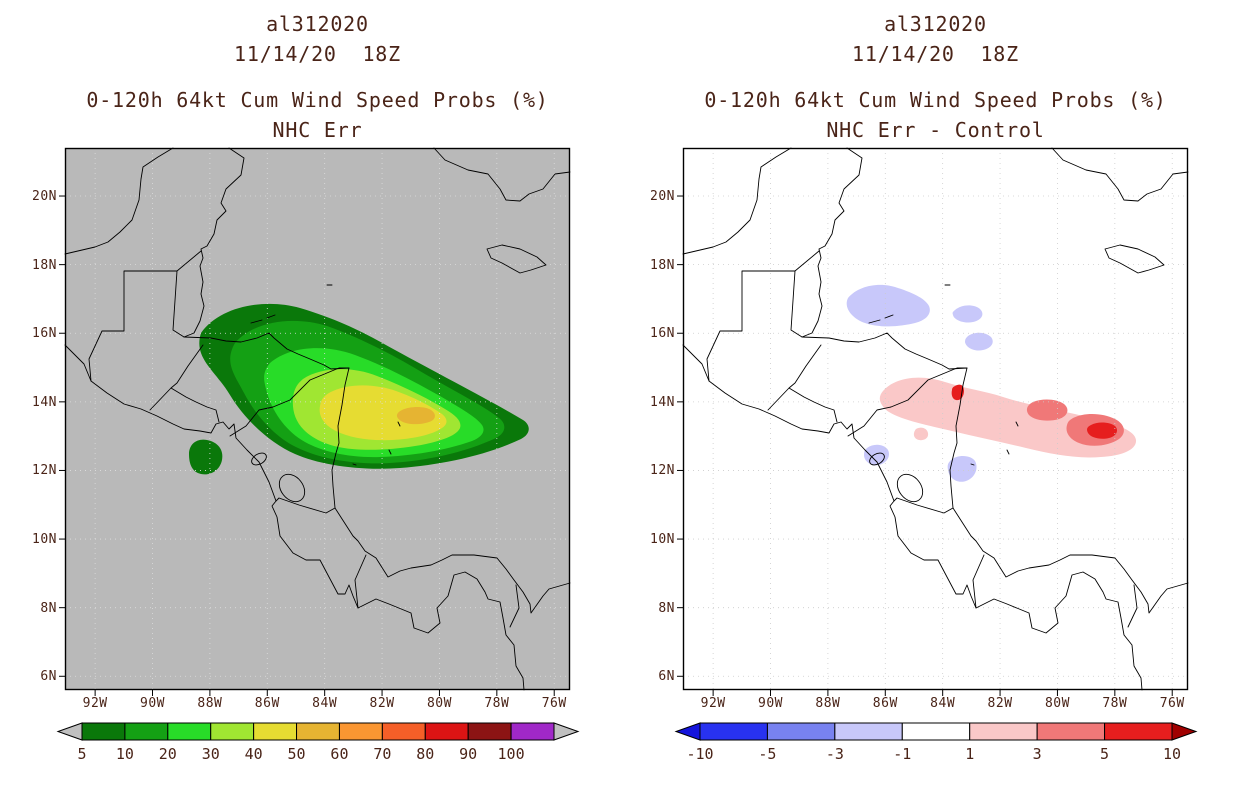  Describe the element at coordinates (44, 334) in the screenshot. I see `lat-tick-label: 16N` at that location.